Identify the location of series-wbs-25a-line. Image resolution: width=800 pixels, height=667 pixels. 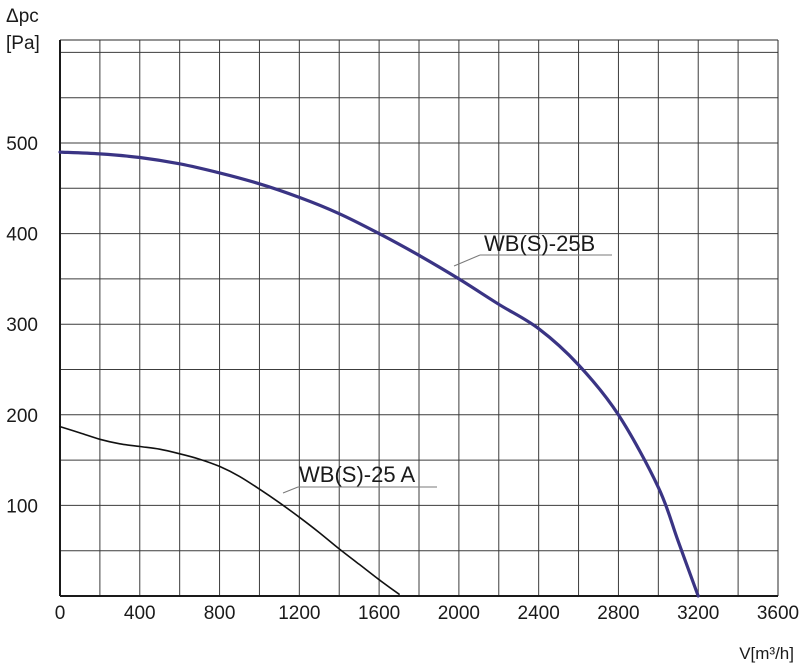
(229, 510).